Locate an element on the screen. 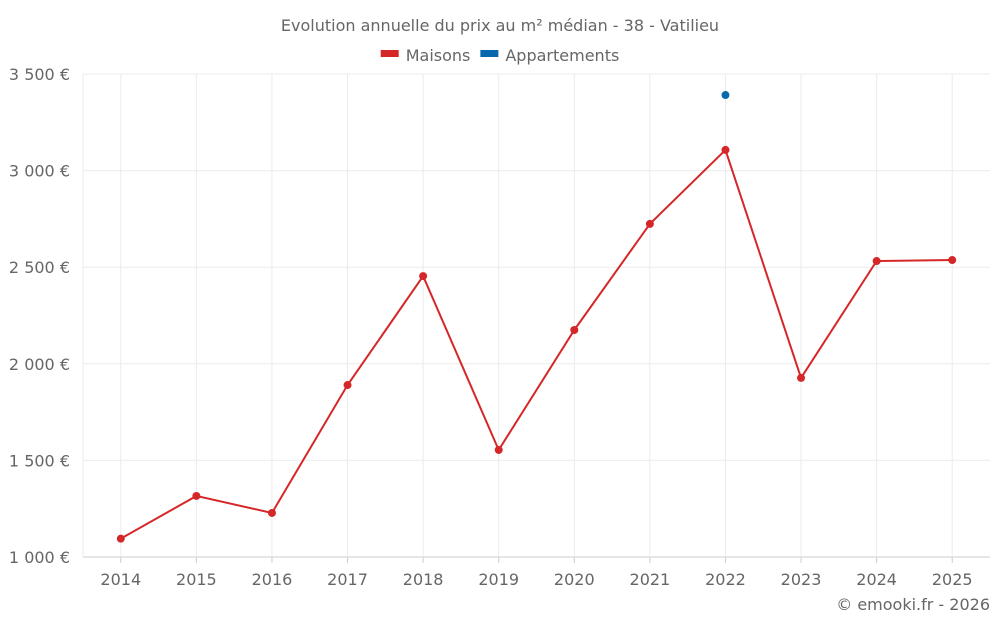 The height and width of the screenshot is (629, 1000). legend-label: Maisons is located at coordinates (438, 55).